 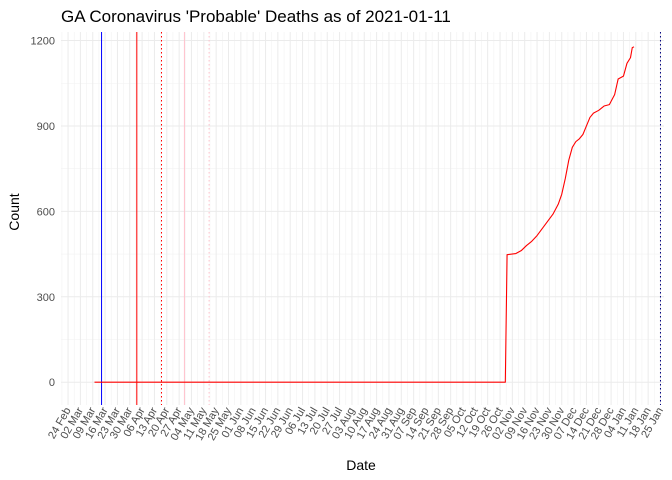 I want to click on y-tick-label: 600, so click(x=46, y=212).